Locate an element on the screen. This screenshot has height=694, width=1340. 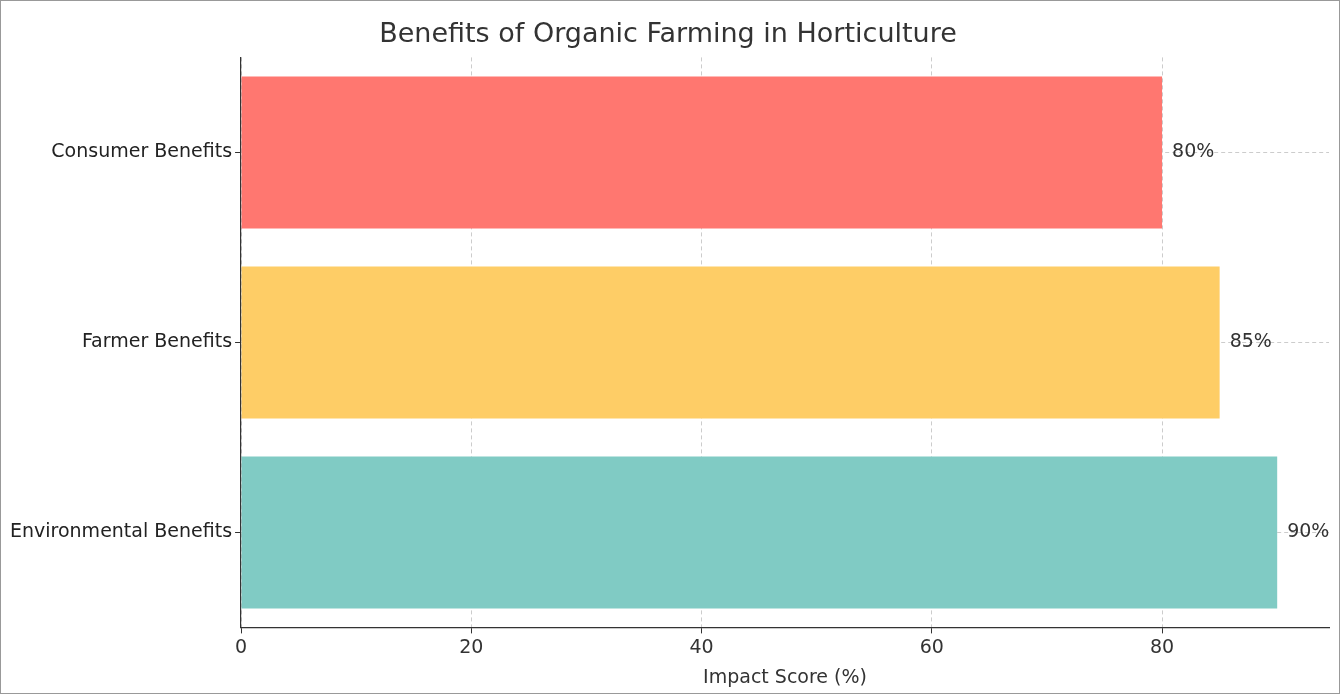
x-tick-label: 60 is located at coordinates (931, 645).